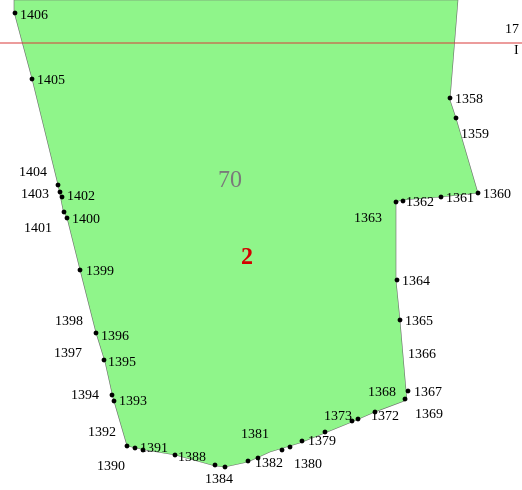 The height and width of the screenshot is (490, 522). Describe the element at coordinates (308, 464) in the screenshot. I see `label-1380: 1380` at that location.